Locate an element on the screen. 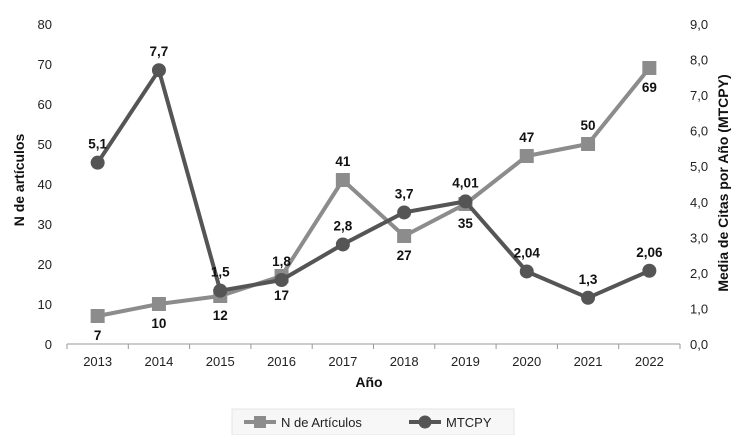 This screenshot has width=737, height=435. data-label-articulos: 41 is located at coordinates (343, 161).